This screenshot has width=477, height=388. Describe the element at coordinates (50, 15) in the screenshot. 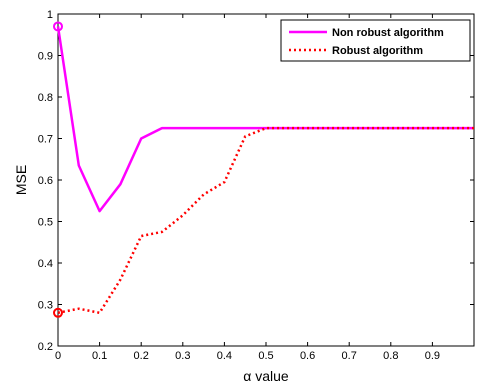

I see `y-tick-label: 1` at that location.